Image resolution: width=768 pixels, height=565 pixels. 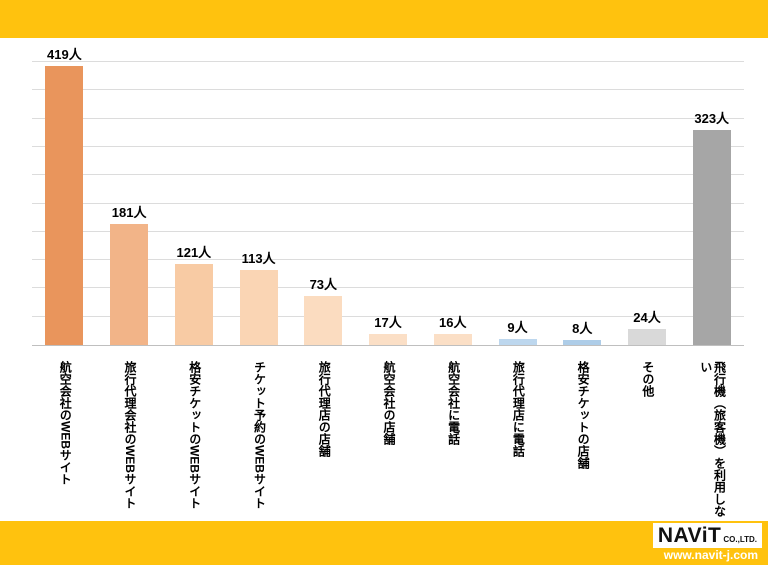 I want to click on bar-value-label: 16人, so click(x=453, y=323).